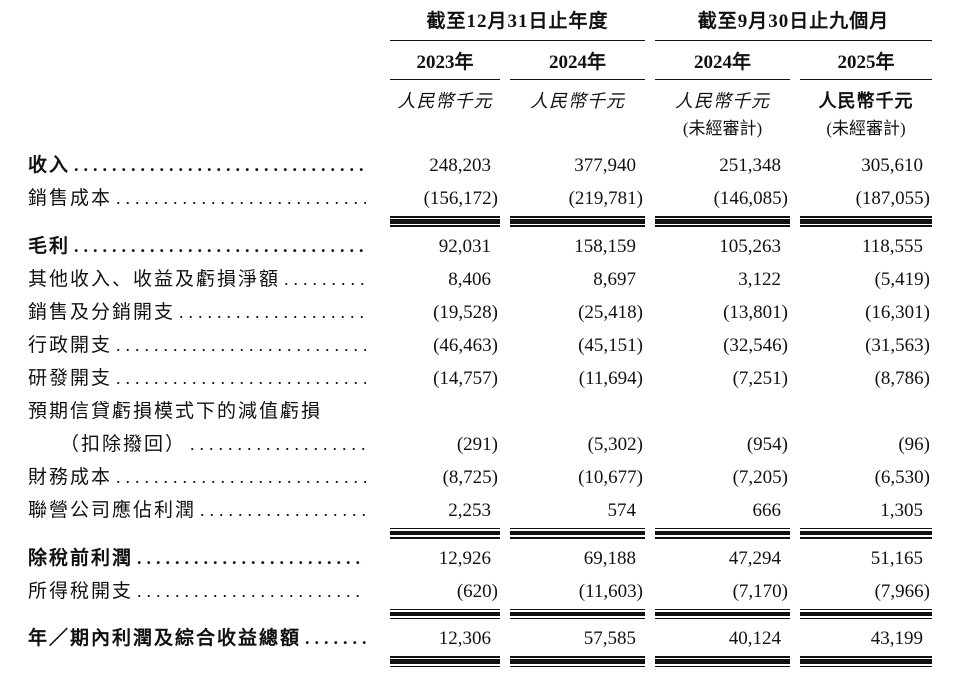  What do you see at coordinates (754, 558) in the screenshot?
I see `value-2024-9m: 47,294` at bounding box center [754, 558].